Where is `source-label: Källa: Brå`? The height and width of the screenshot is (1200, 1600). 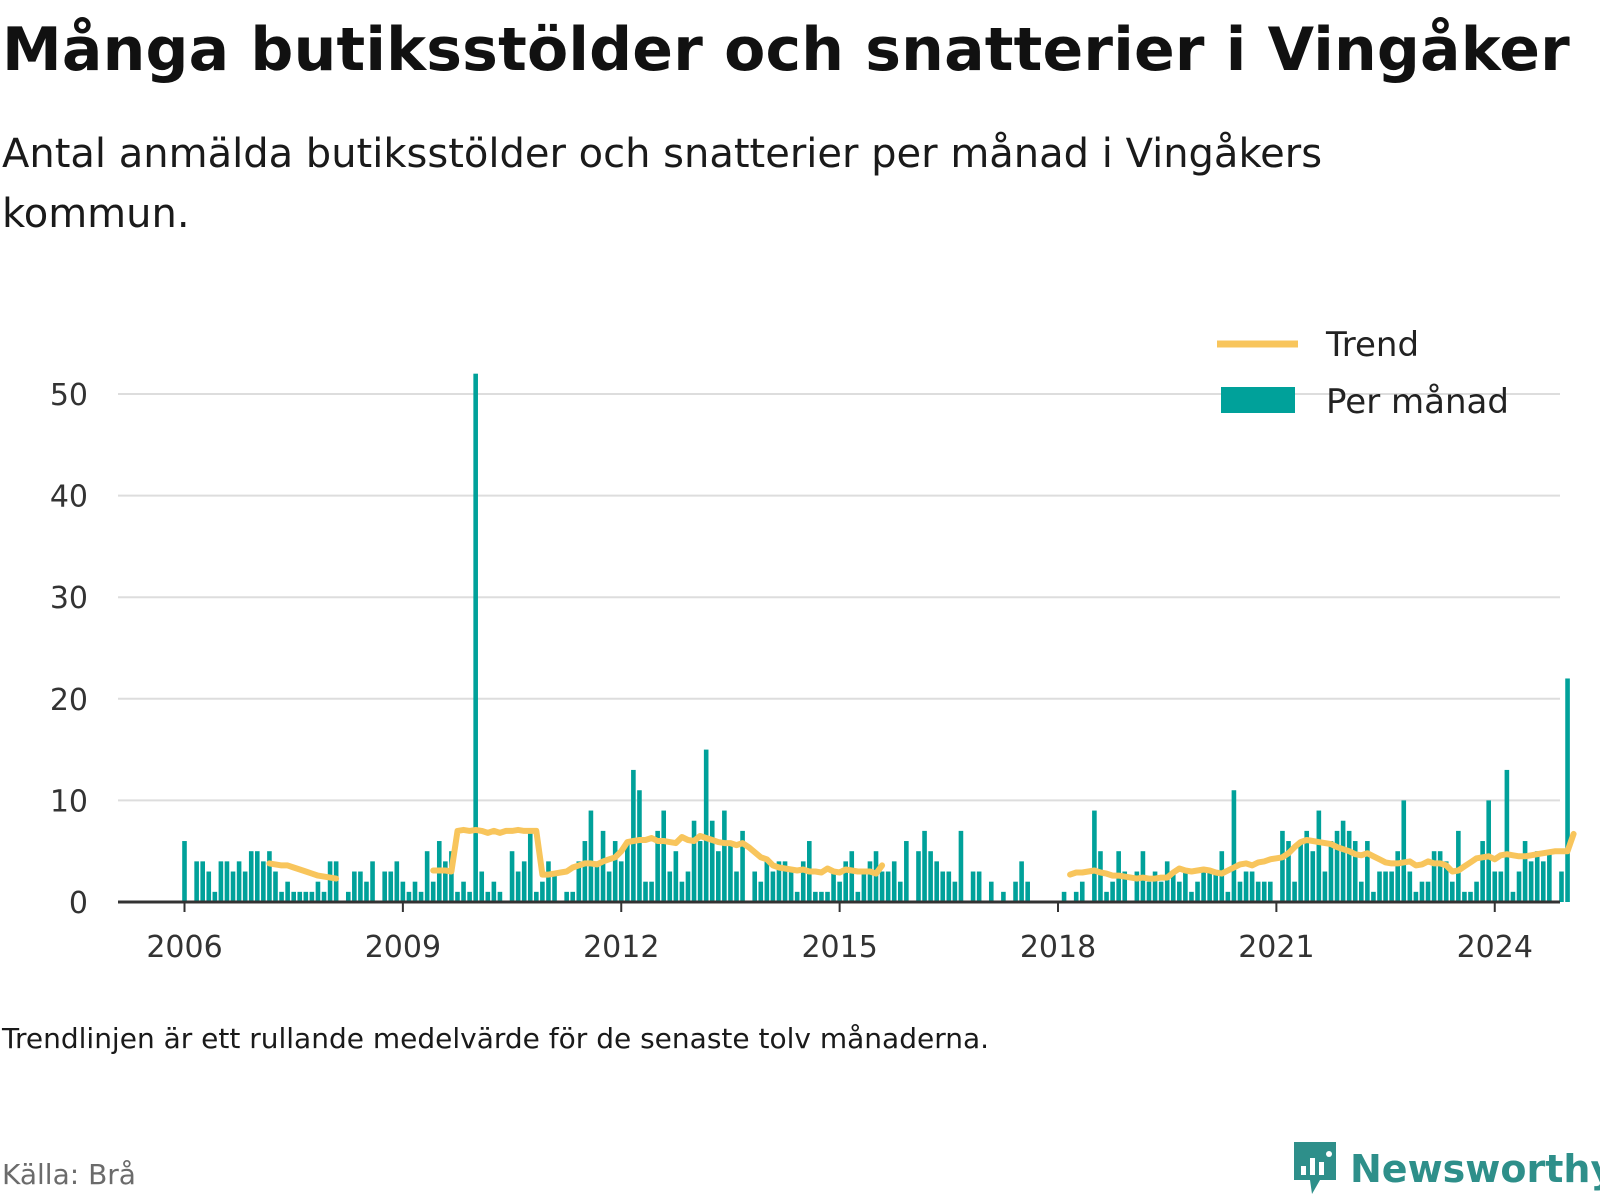 source-label: Källa: Brå is located at coordinates (69, 1174).